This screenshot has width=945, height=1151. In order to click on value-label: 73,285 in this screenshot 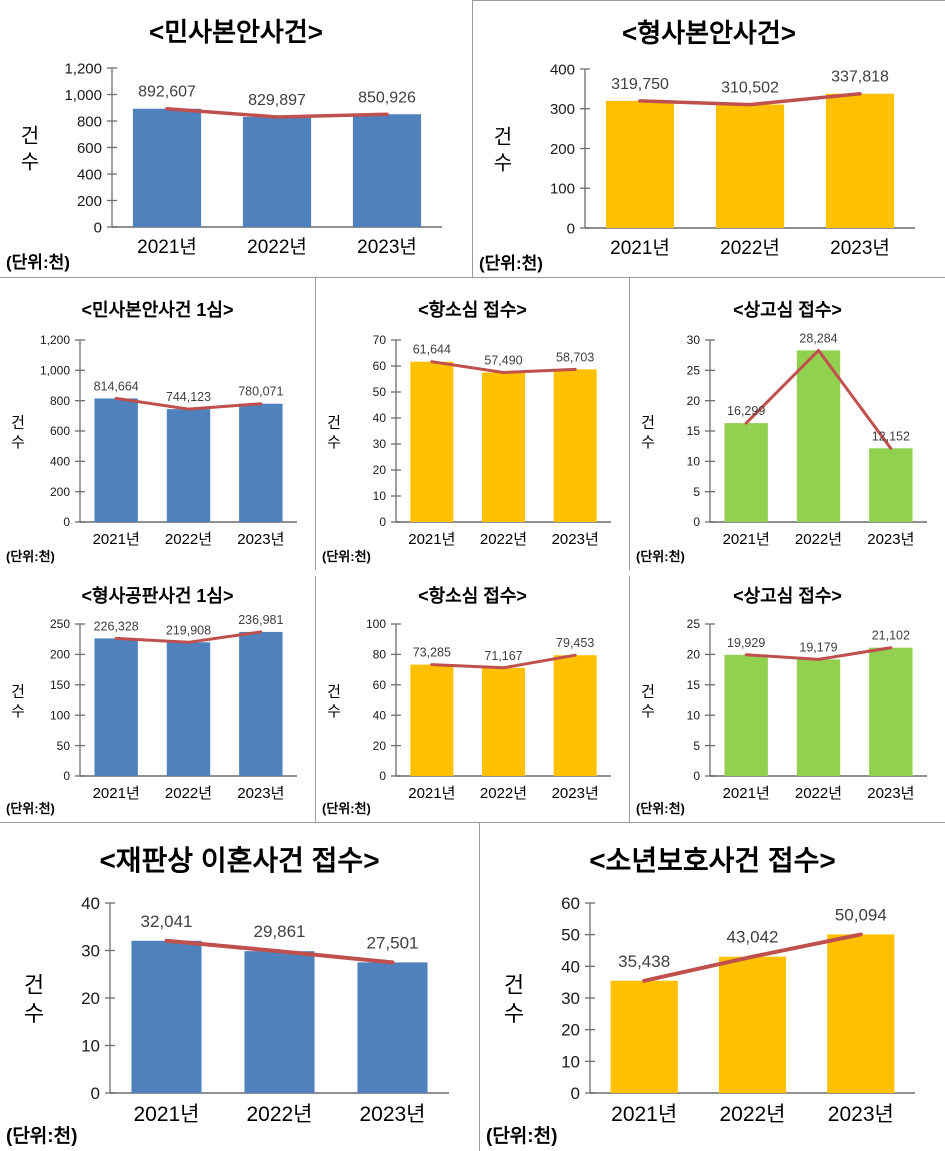, I will do `click(432, 653)`.